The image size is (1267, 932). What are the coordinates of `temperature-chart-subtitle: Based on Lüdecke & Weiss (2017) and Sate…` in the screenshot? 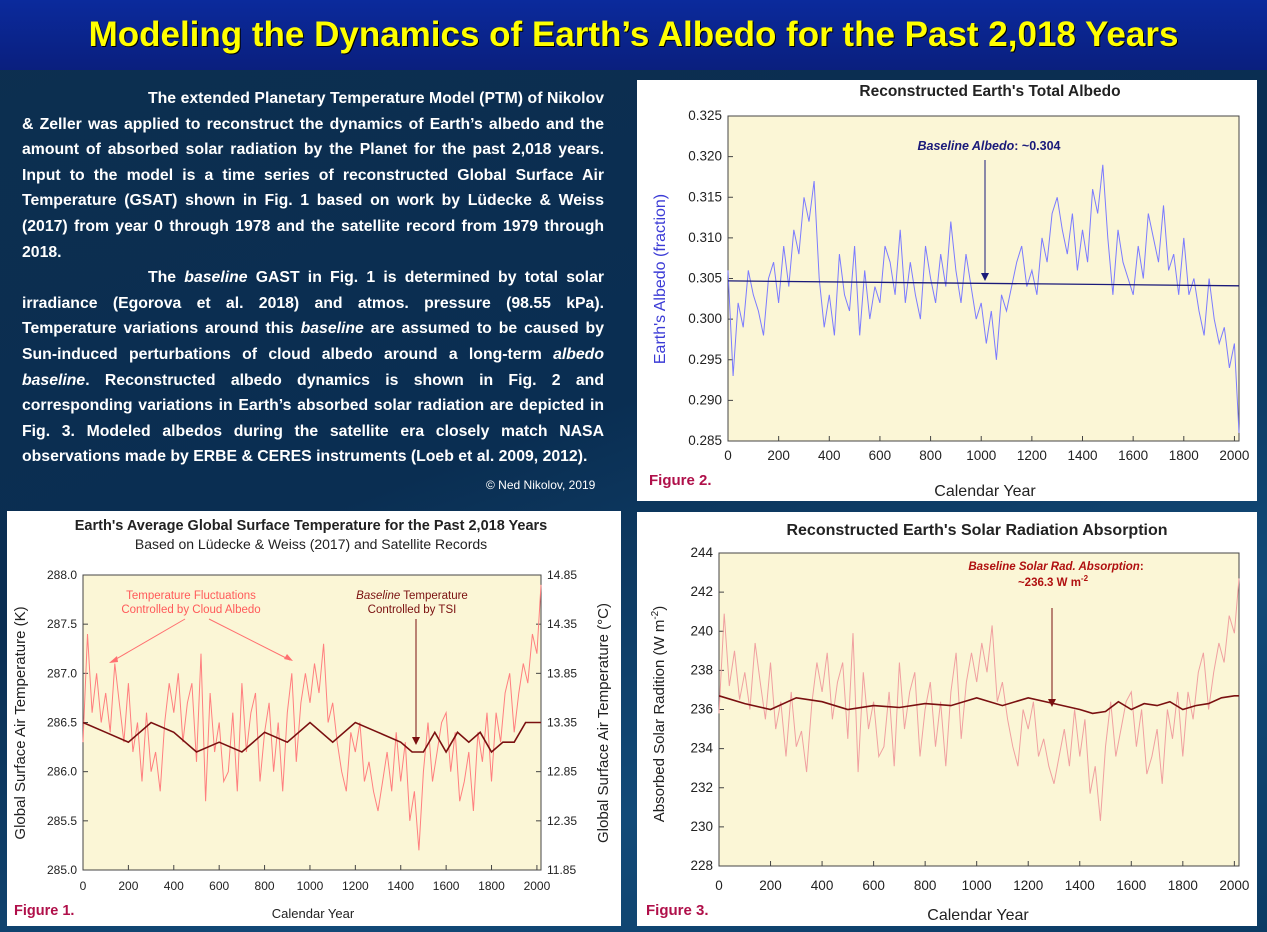 It's located at (311, 544).